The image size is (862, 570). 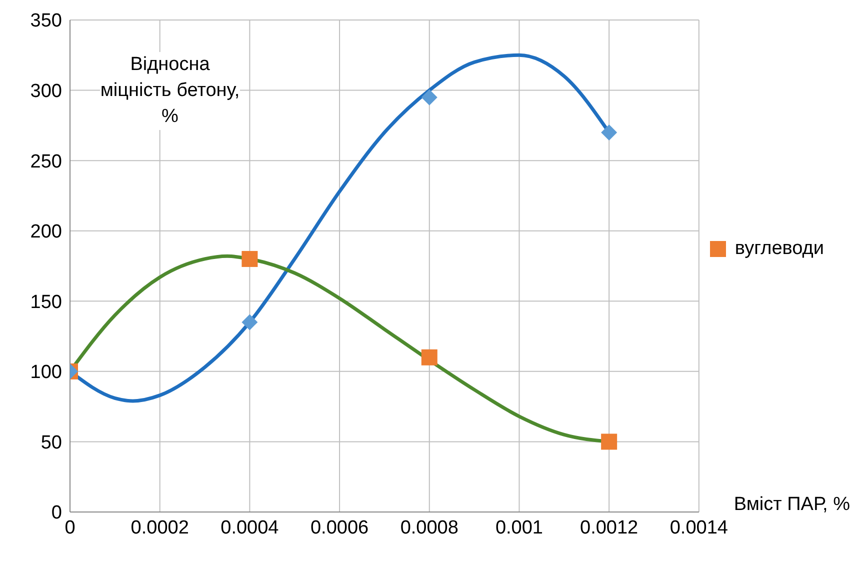 I want to click on x-tick-label: 0.0014, so click(x=699, y=527).